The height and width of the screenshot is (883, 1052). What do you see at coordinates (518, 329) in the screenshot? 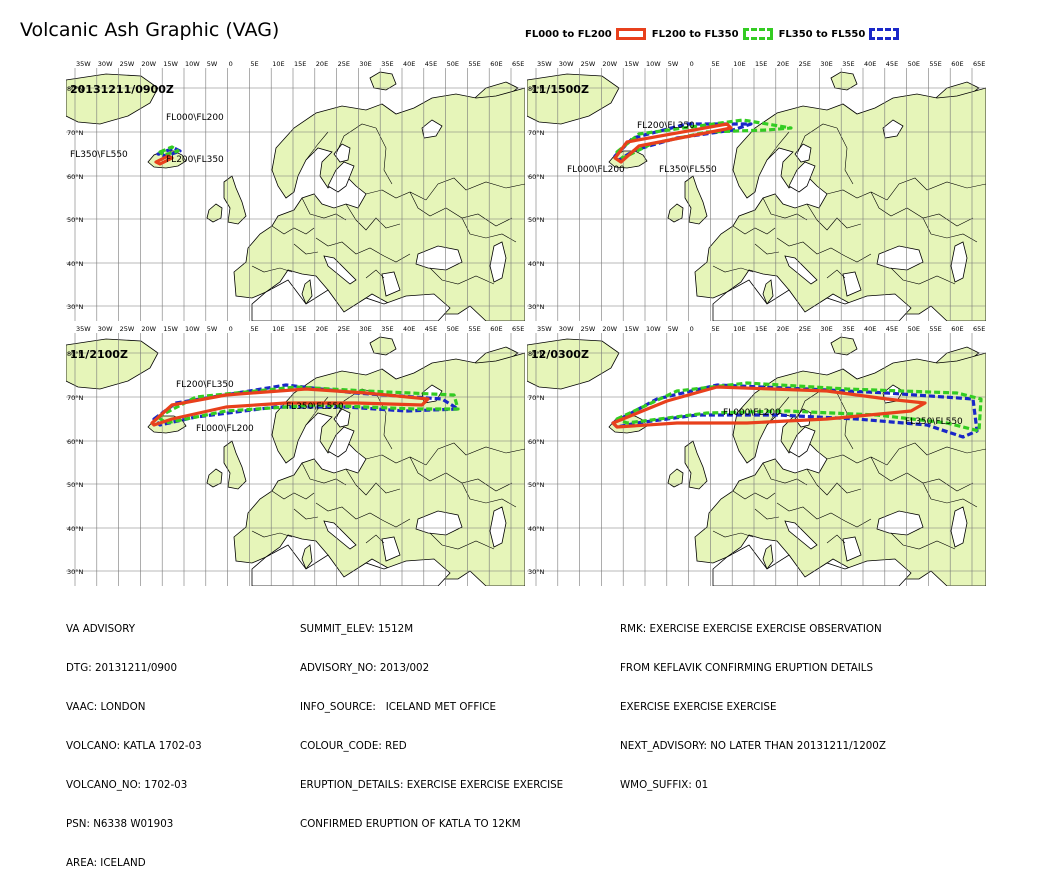
I see `lon-tick-label: 65E` at bounding box center [518, 329].